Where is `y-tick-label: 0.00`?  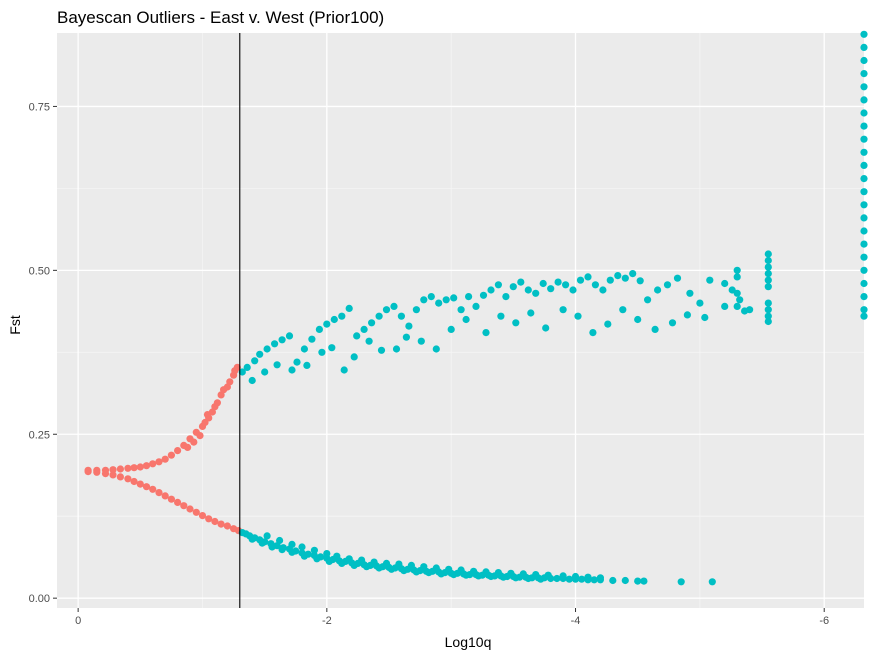
y-tick-label: 0.00 is located at coordinates (39, 599).